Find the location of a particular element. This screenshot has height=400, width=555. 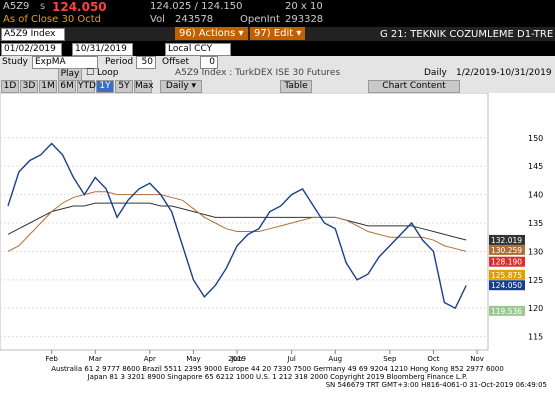

period-button: 1D is located at coordinates (10, 86).